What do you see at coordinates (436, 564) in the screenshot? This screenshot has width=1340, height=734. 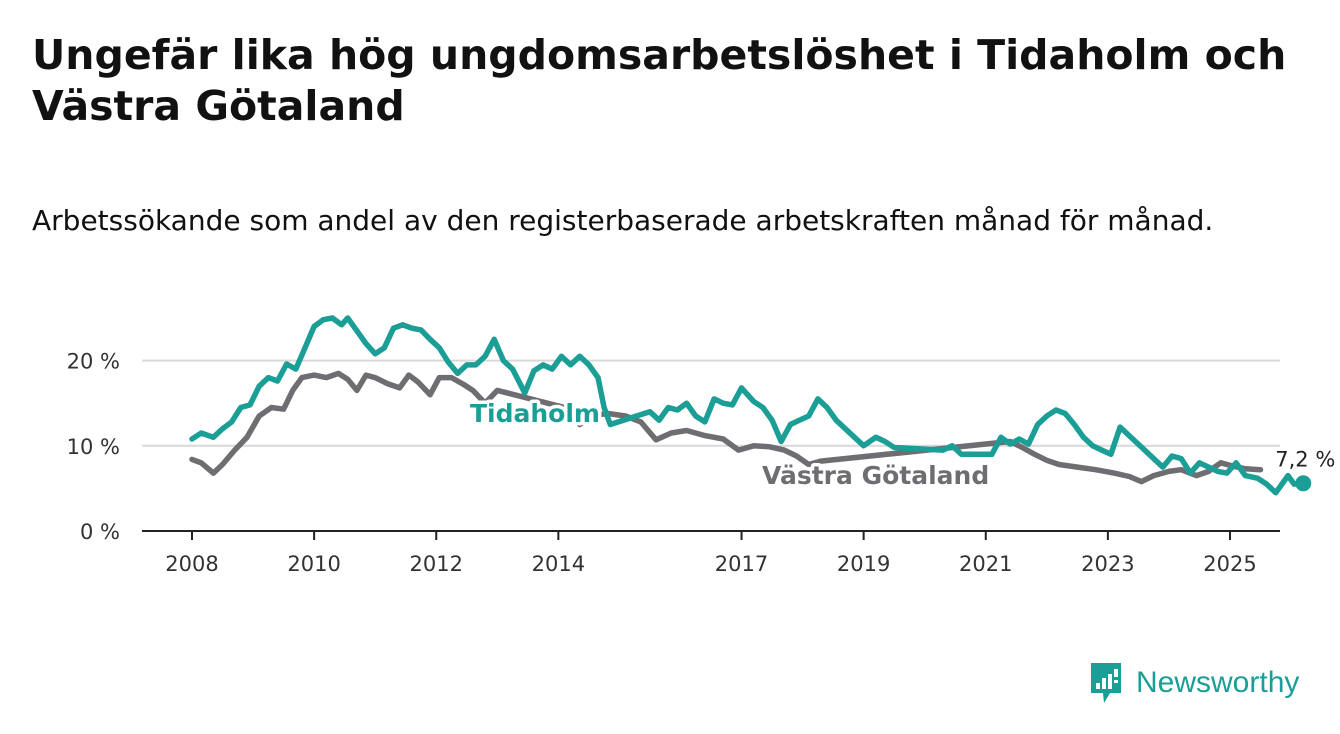 I see `x-tick-label: 2012` at bounding box center [436, 564].